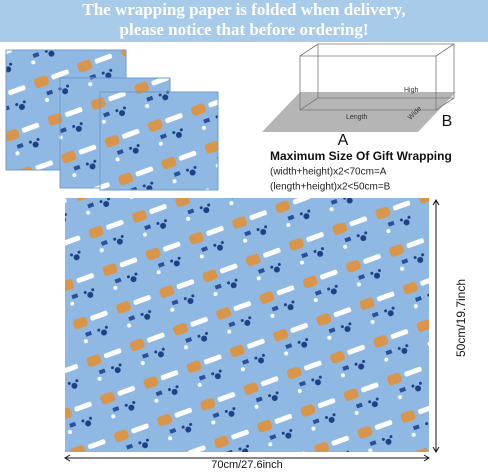 This screenshot has height=476, width=488. I want to click on label-b: B, so click(447, 121).